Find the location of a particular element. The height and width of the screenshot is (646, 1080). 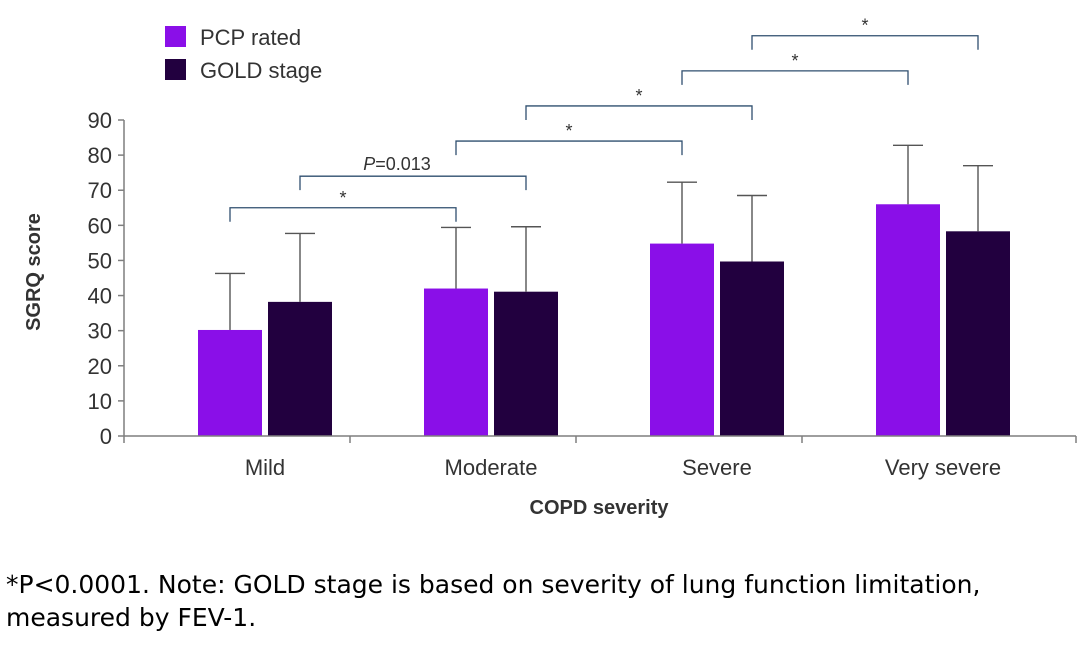

y-axis: 0 10 20 30 40 50 60 70 80 90 is located at coordinates (106, 278).